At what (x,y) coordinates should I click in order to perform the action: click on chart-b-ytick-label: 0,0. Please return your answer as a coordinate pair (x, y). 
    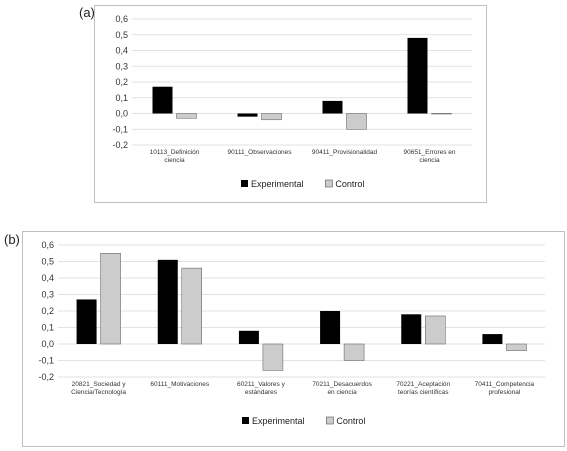
    Looking at the image, I should click on (47, 344).